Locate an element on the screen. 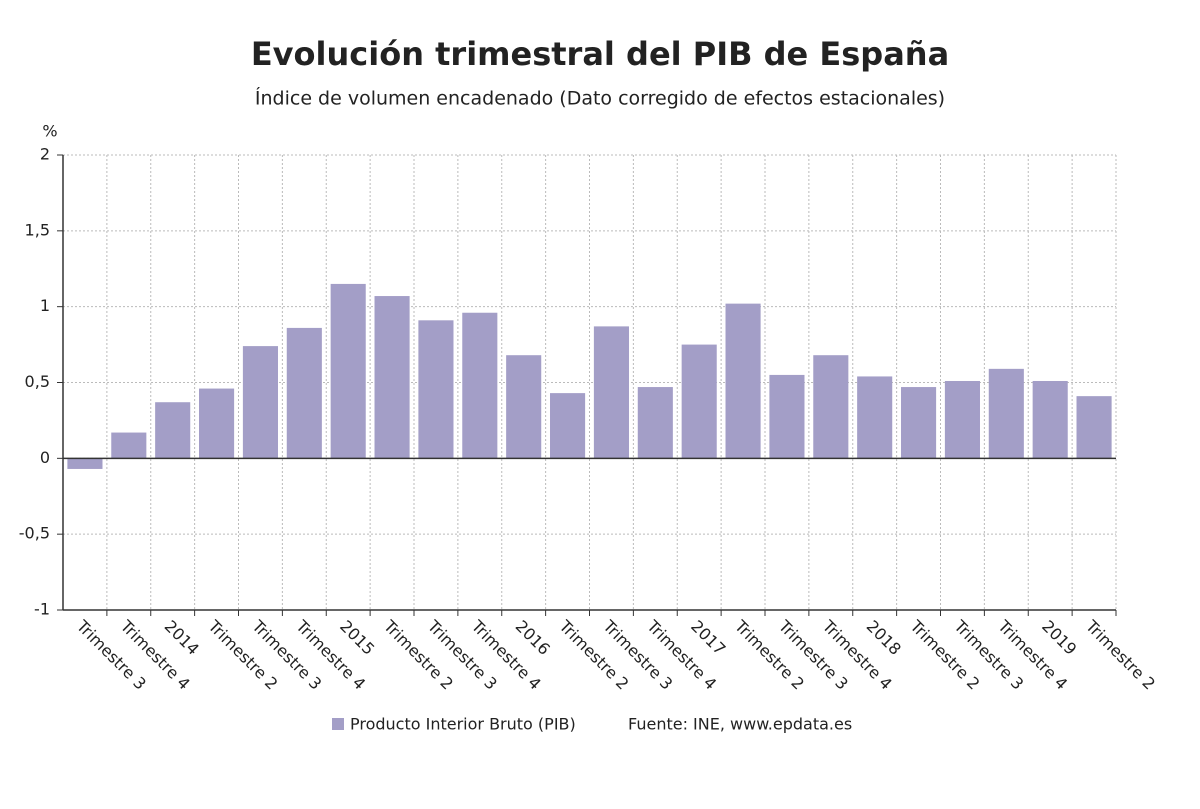 This screenshot has width=1200, height=809. y-tick-label: 0,5 is located at coordinates (37, 381).